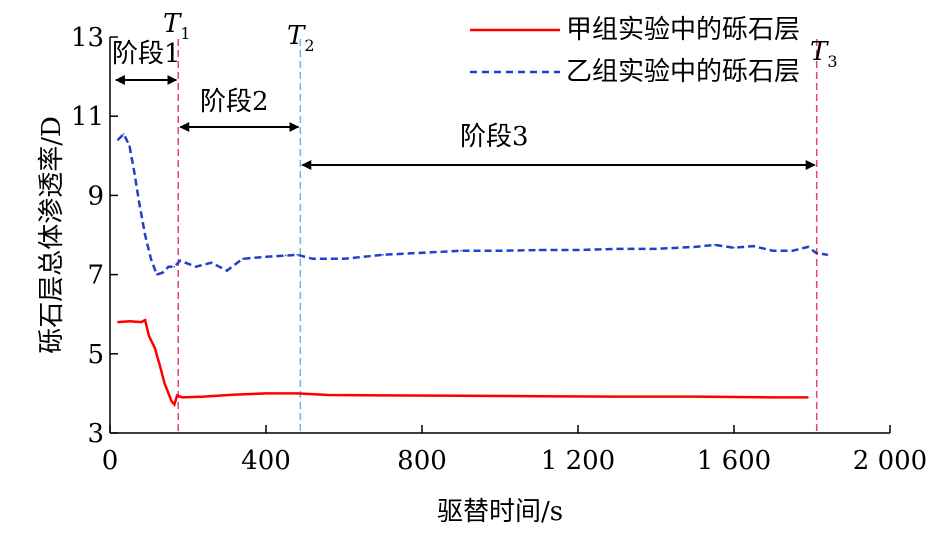  Describe the element at coordinates (422, 461) in the screenshot. I see `x-tick-label: 800` at that location.